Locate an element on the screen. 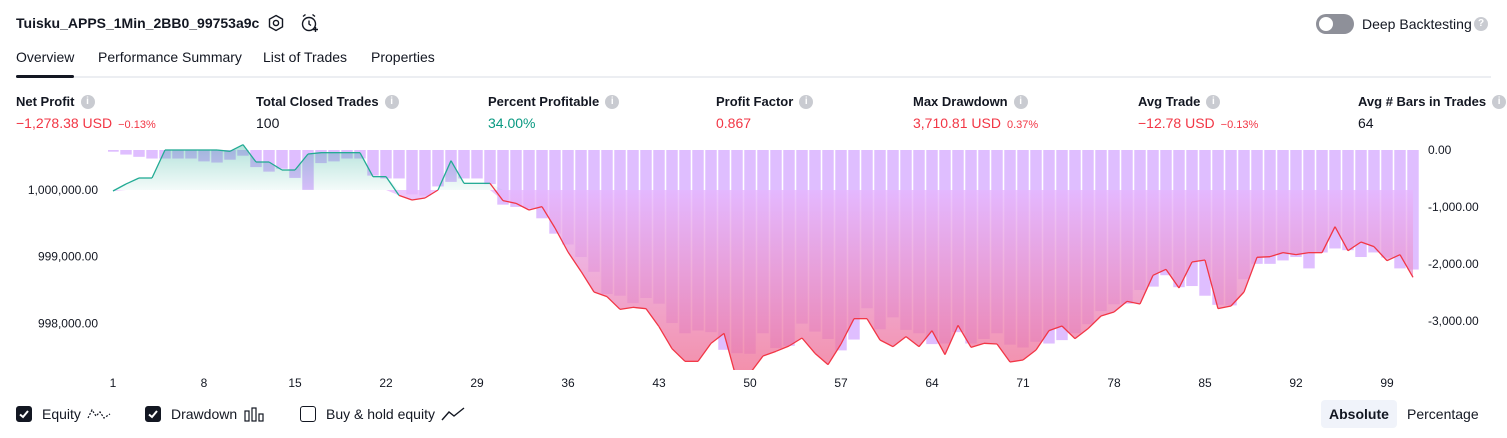 This screenshot has width=1507, height=438. deep-backtesting-toggle is located at coordinates (1335, 24).